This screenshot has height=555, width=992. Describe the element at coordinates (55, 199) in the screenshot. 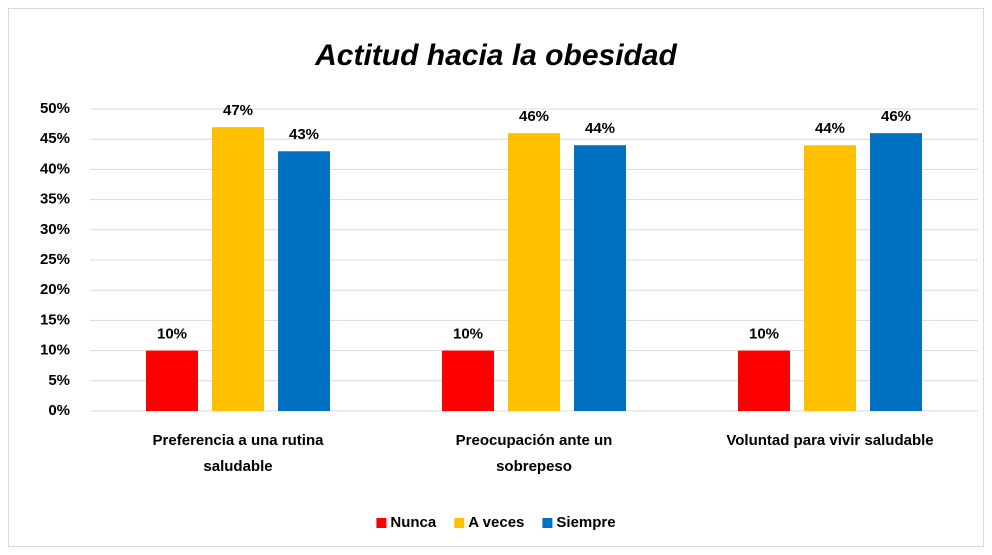

I see `y-tick-label: 35%` at that location.